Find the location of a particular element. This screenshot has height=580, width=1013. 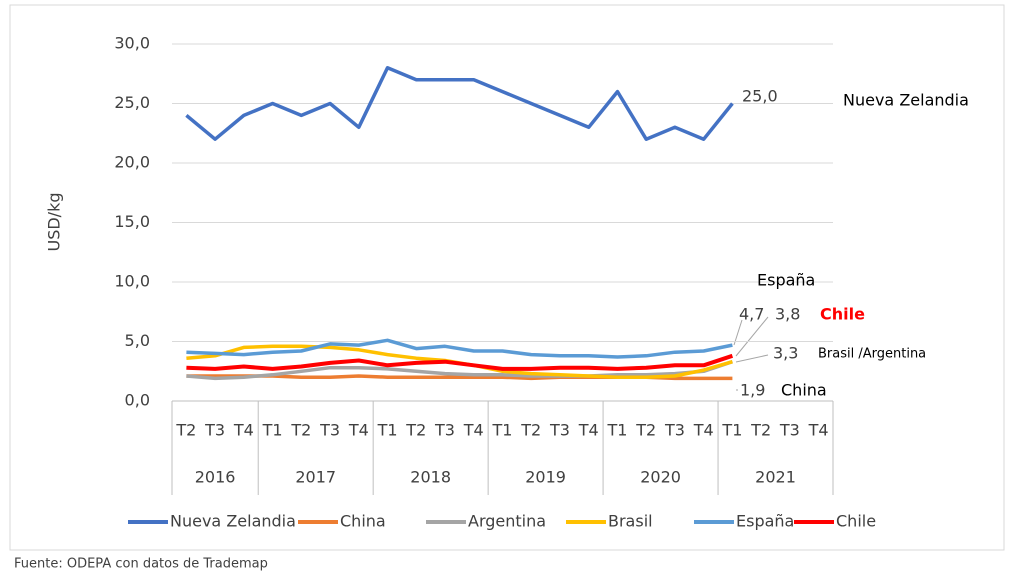

annotation: China is located at coordinates (804, 390).